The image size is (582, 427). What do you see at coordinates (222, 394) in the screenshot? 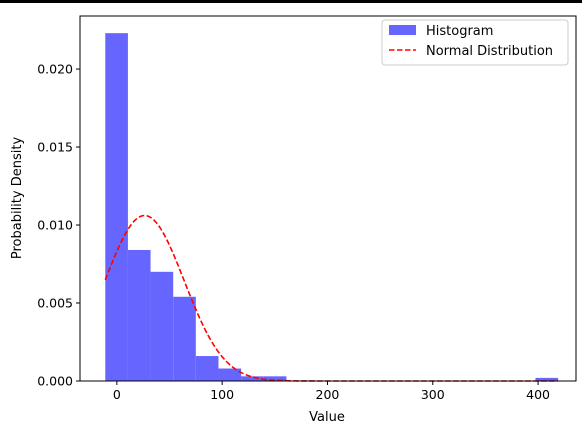
I see `x-tick-label: 100` at bounding box center [222, 394].